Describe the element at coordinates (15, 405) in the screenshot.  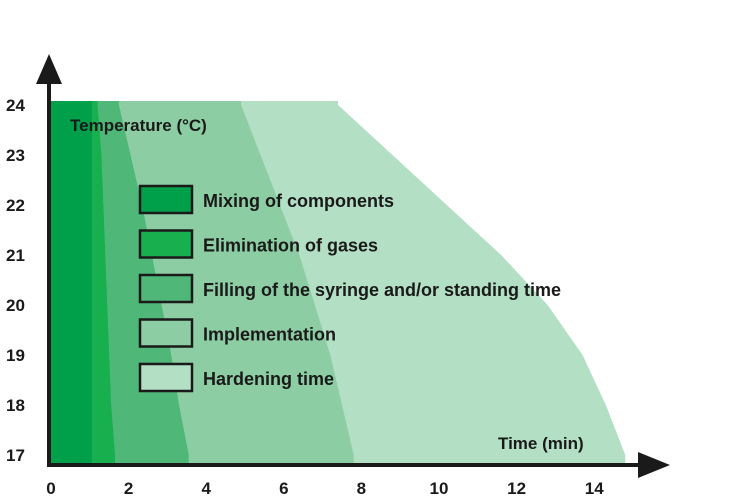
I see `y-tick-label: 18` at that location.